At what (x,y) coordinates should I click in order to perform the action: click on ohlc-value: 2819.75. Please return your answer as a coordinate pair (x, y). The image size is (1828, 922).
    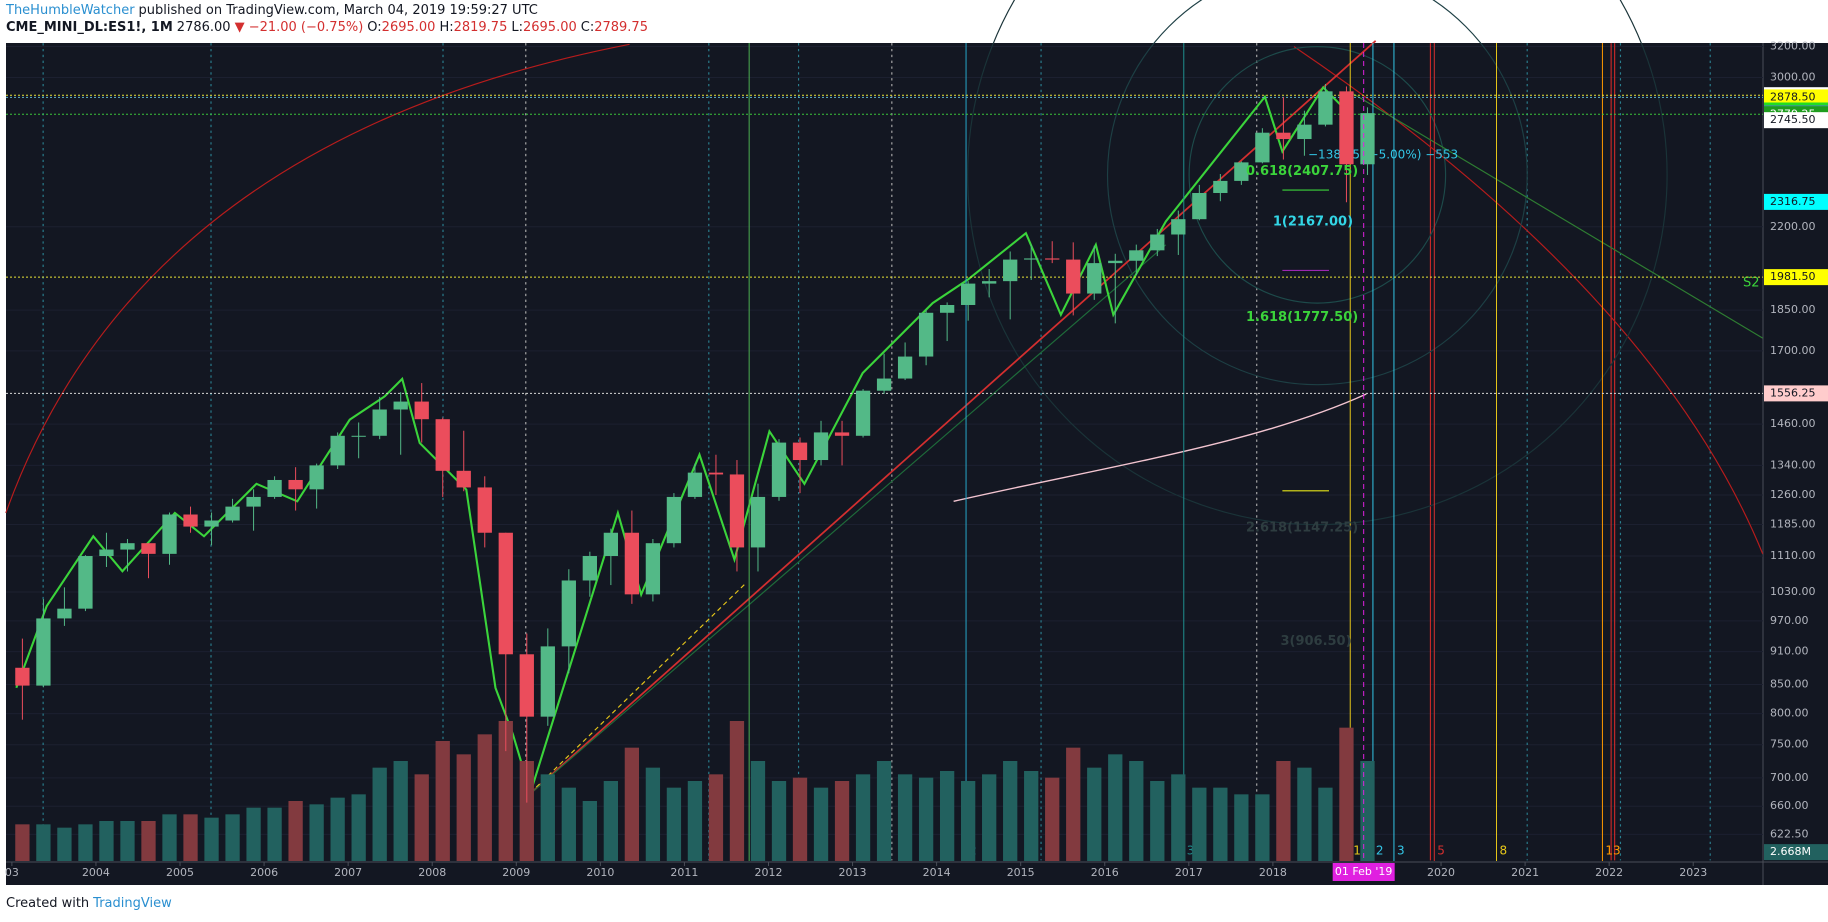
    Looking at the image, I should click on (480, 27).